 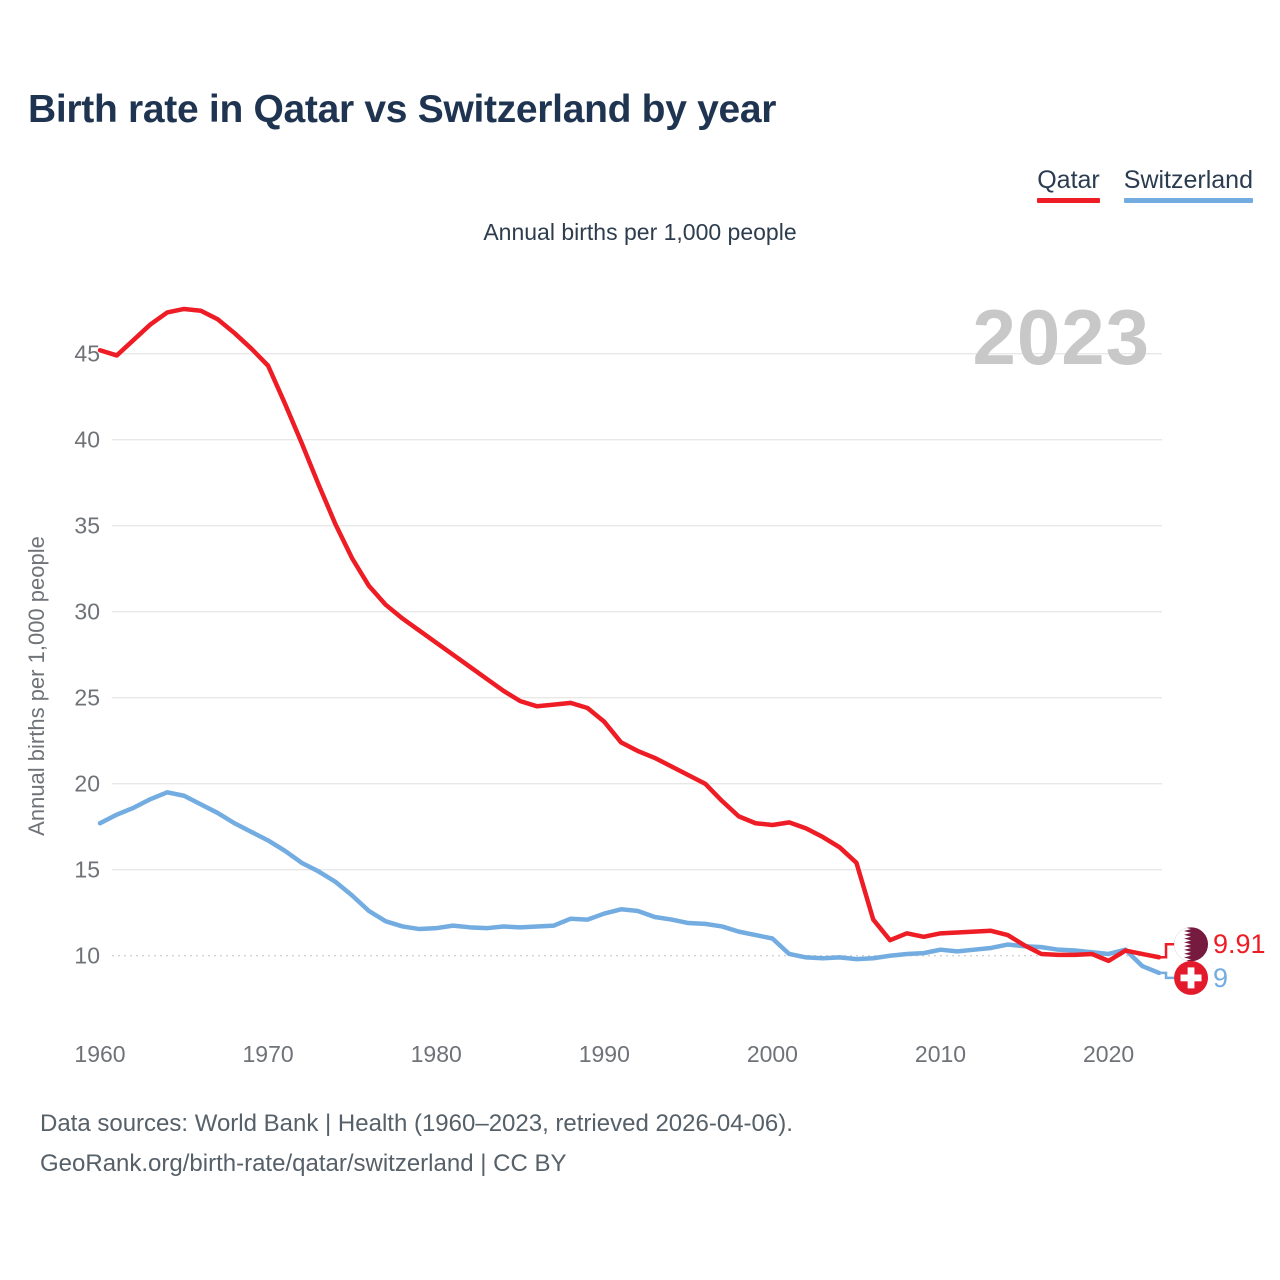 I want to click on qatar-end-value-label: 9.91, so click(x=1239, y=944).